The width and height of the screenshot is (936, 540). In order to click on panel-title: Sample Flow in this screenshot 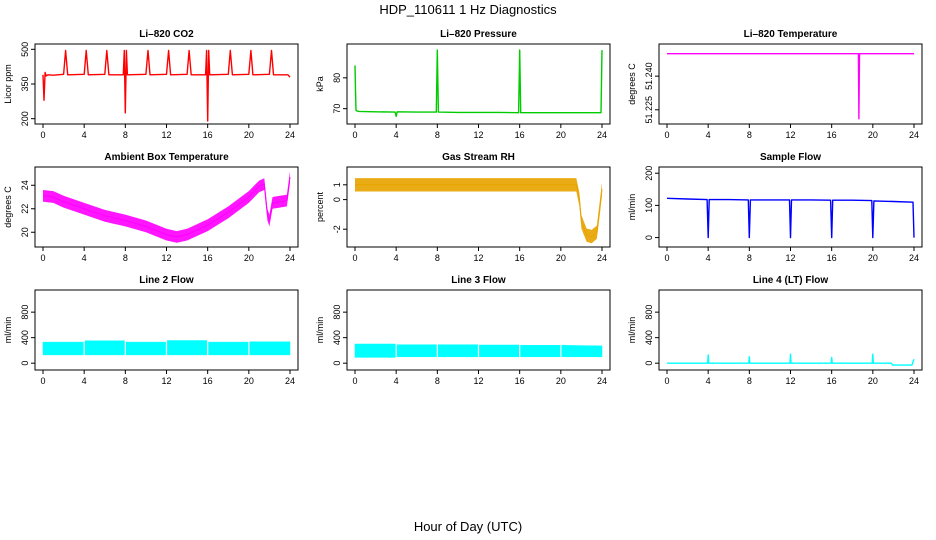, I will do `click(790, 157)`.